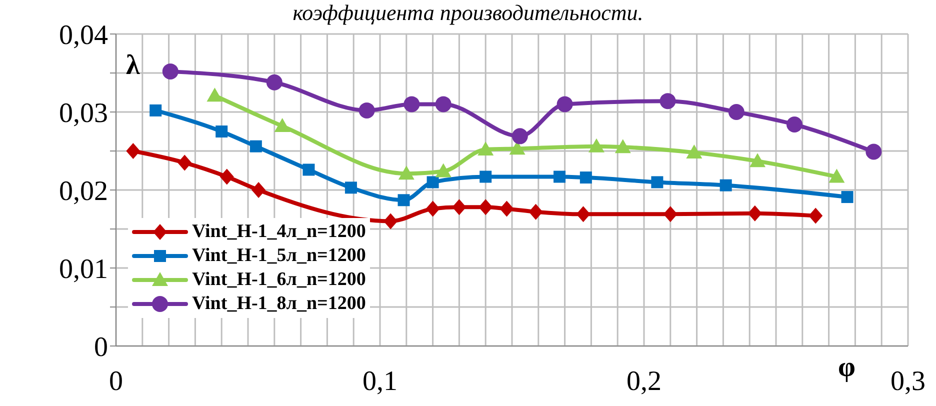  What do you see at coordinates (83, 191) in the screenshot?
I see `y-tick-label: 0,02` at bounding box center [83, 191].